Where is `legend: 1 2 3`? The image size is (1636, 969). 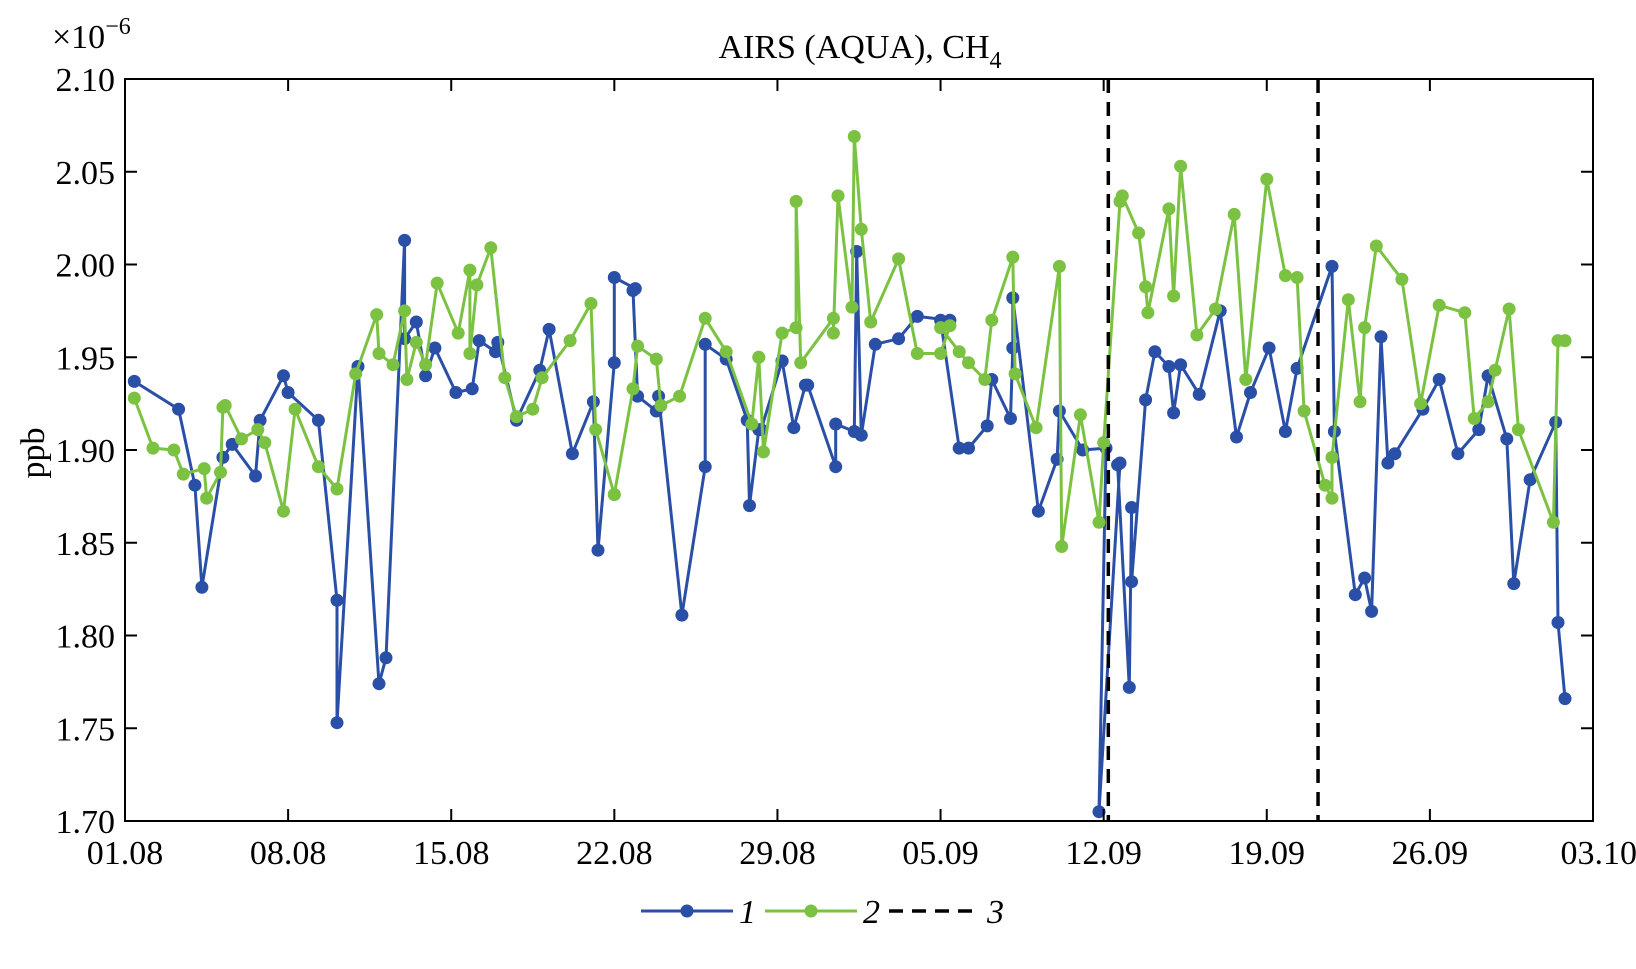 legend: 1 2 3 is located at coordinates (822, 912).